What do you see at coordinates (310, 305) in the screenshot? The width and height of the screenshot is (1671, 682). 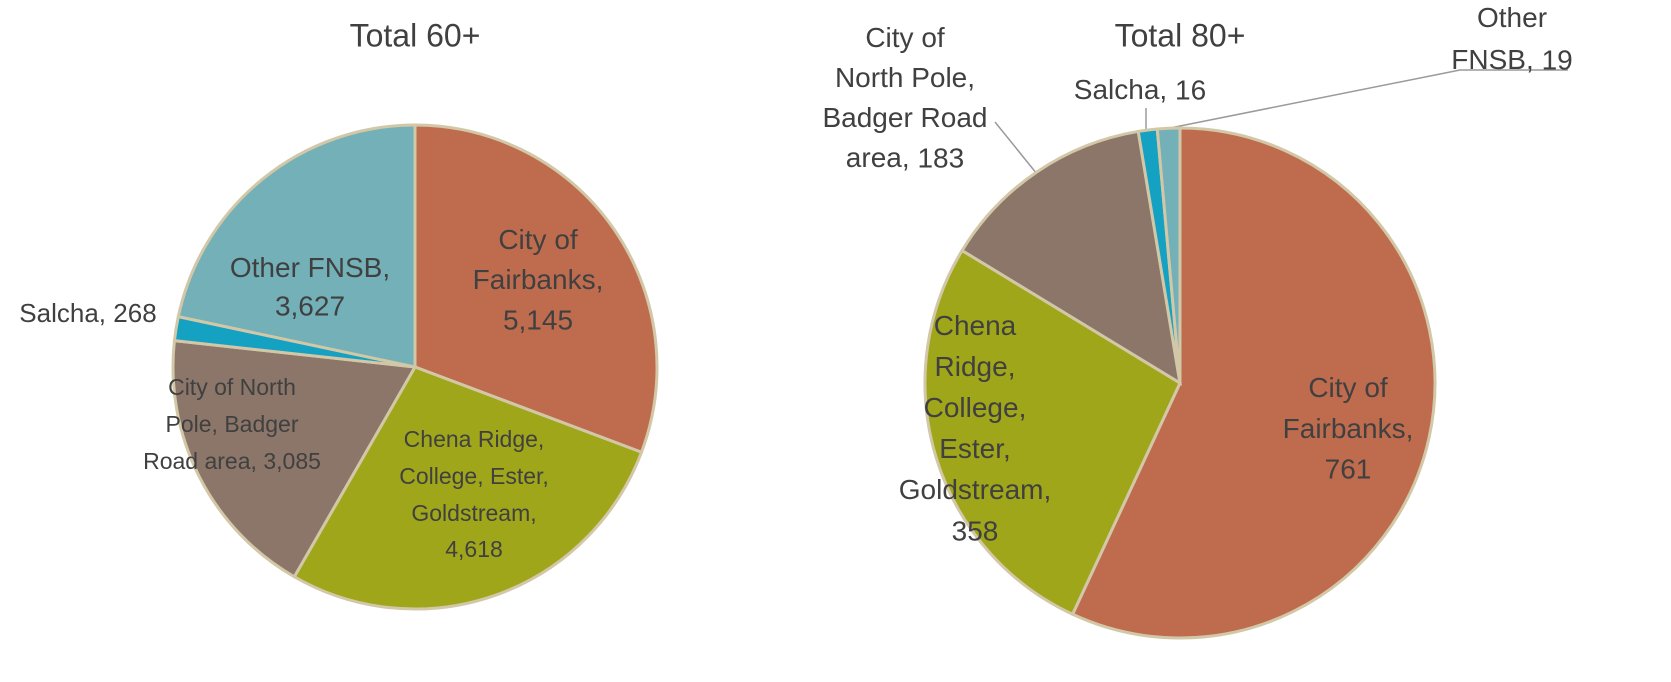 I see `slice-value-label: 3,627` at bounding box center [310, 305].